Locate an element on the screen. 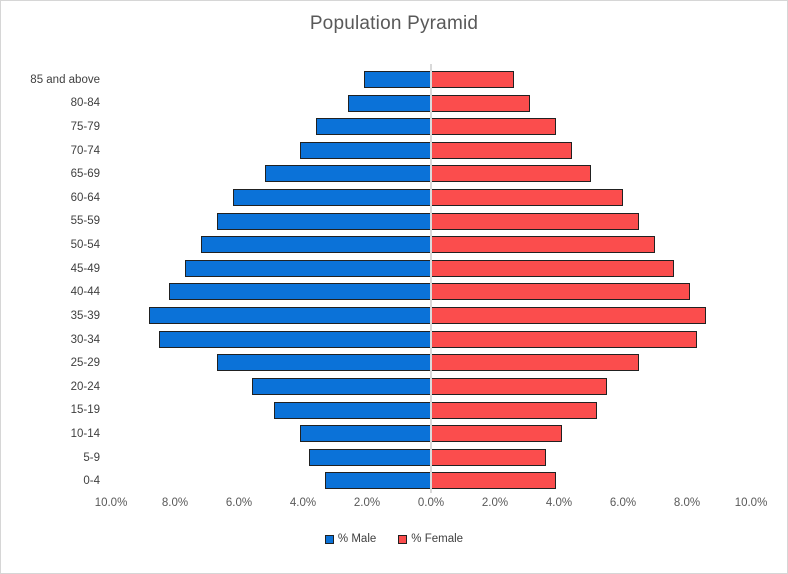 The height and width of the screenshot is (574, 788). legend-item: % Female is located at coordinates (430, 539).